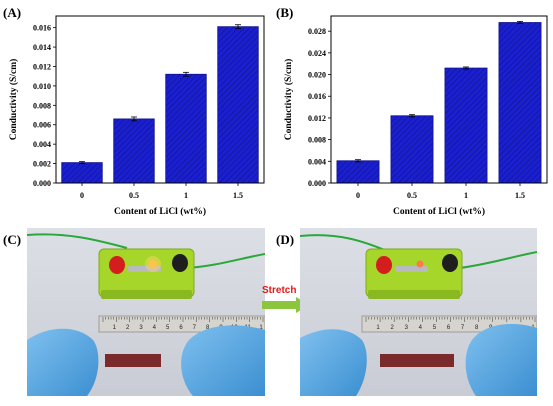  Describe the element at coordinates (42, 47) in the screenshot. I see `y-tick-label: 0.014` at that location.